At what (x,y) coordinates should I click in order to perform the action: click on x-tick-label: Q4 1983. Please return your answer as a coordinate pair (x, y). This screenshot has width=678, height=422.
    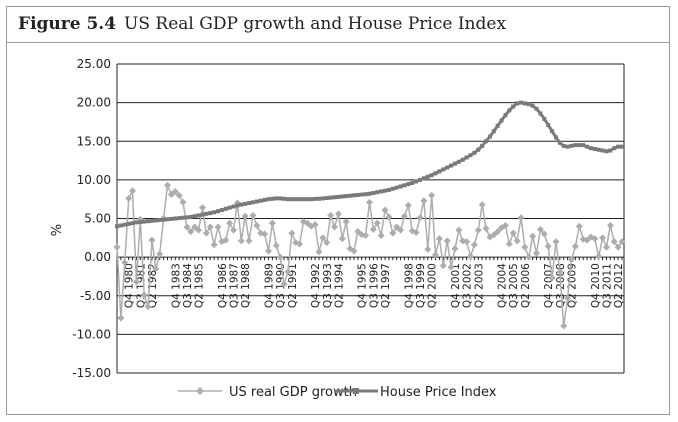
    Looking at the image, I should click on (176, 285).